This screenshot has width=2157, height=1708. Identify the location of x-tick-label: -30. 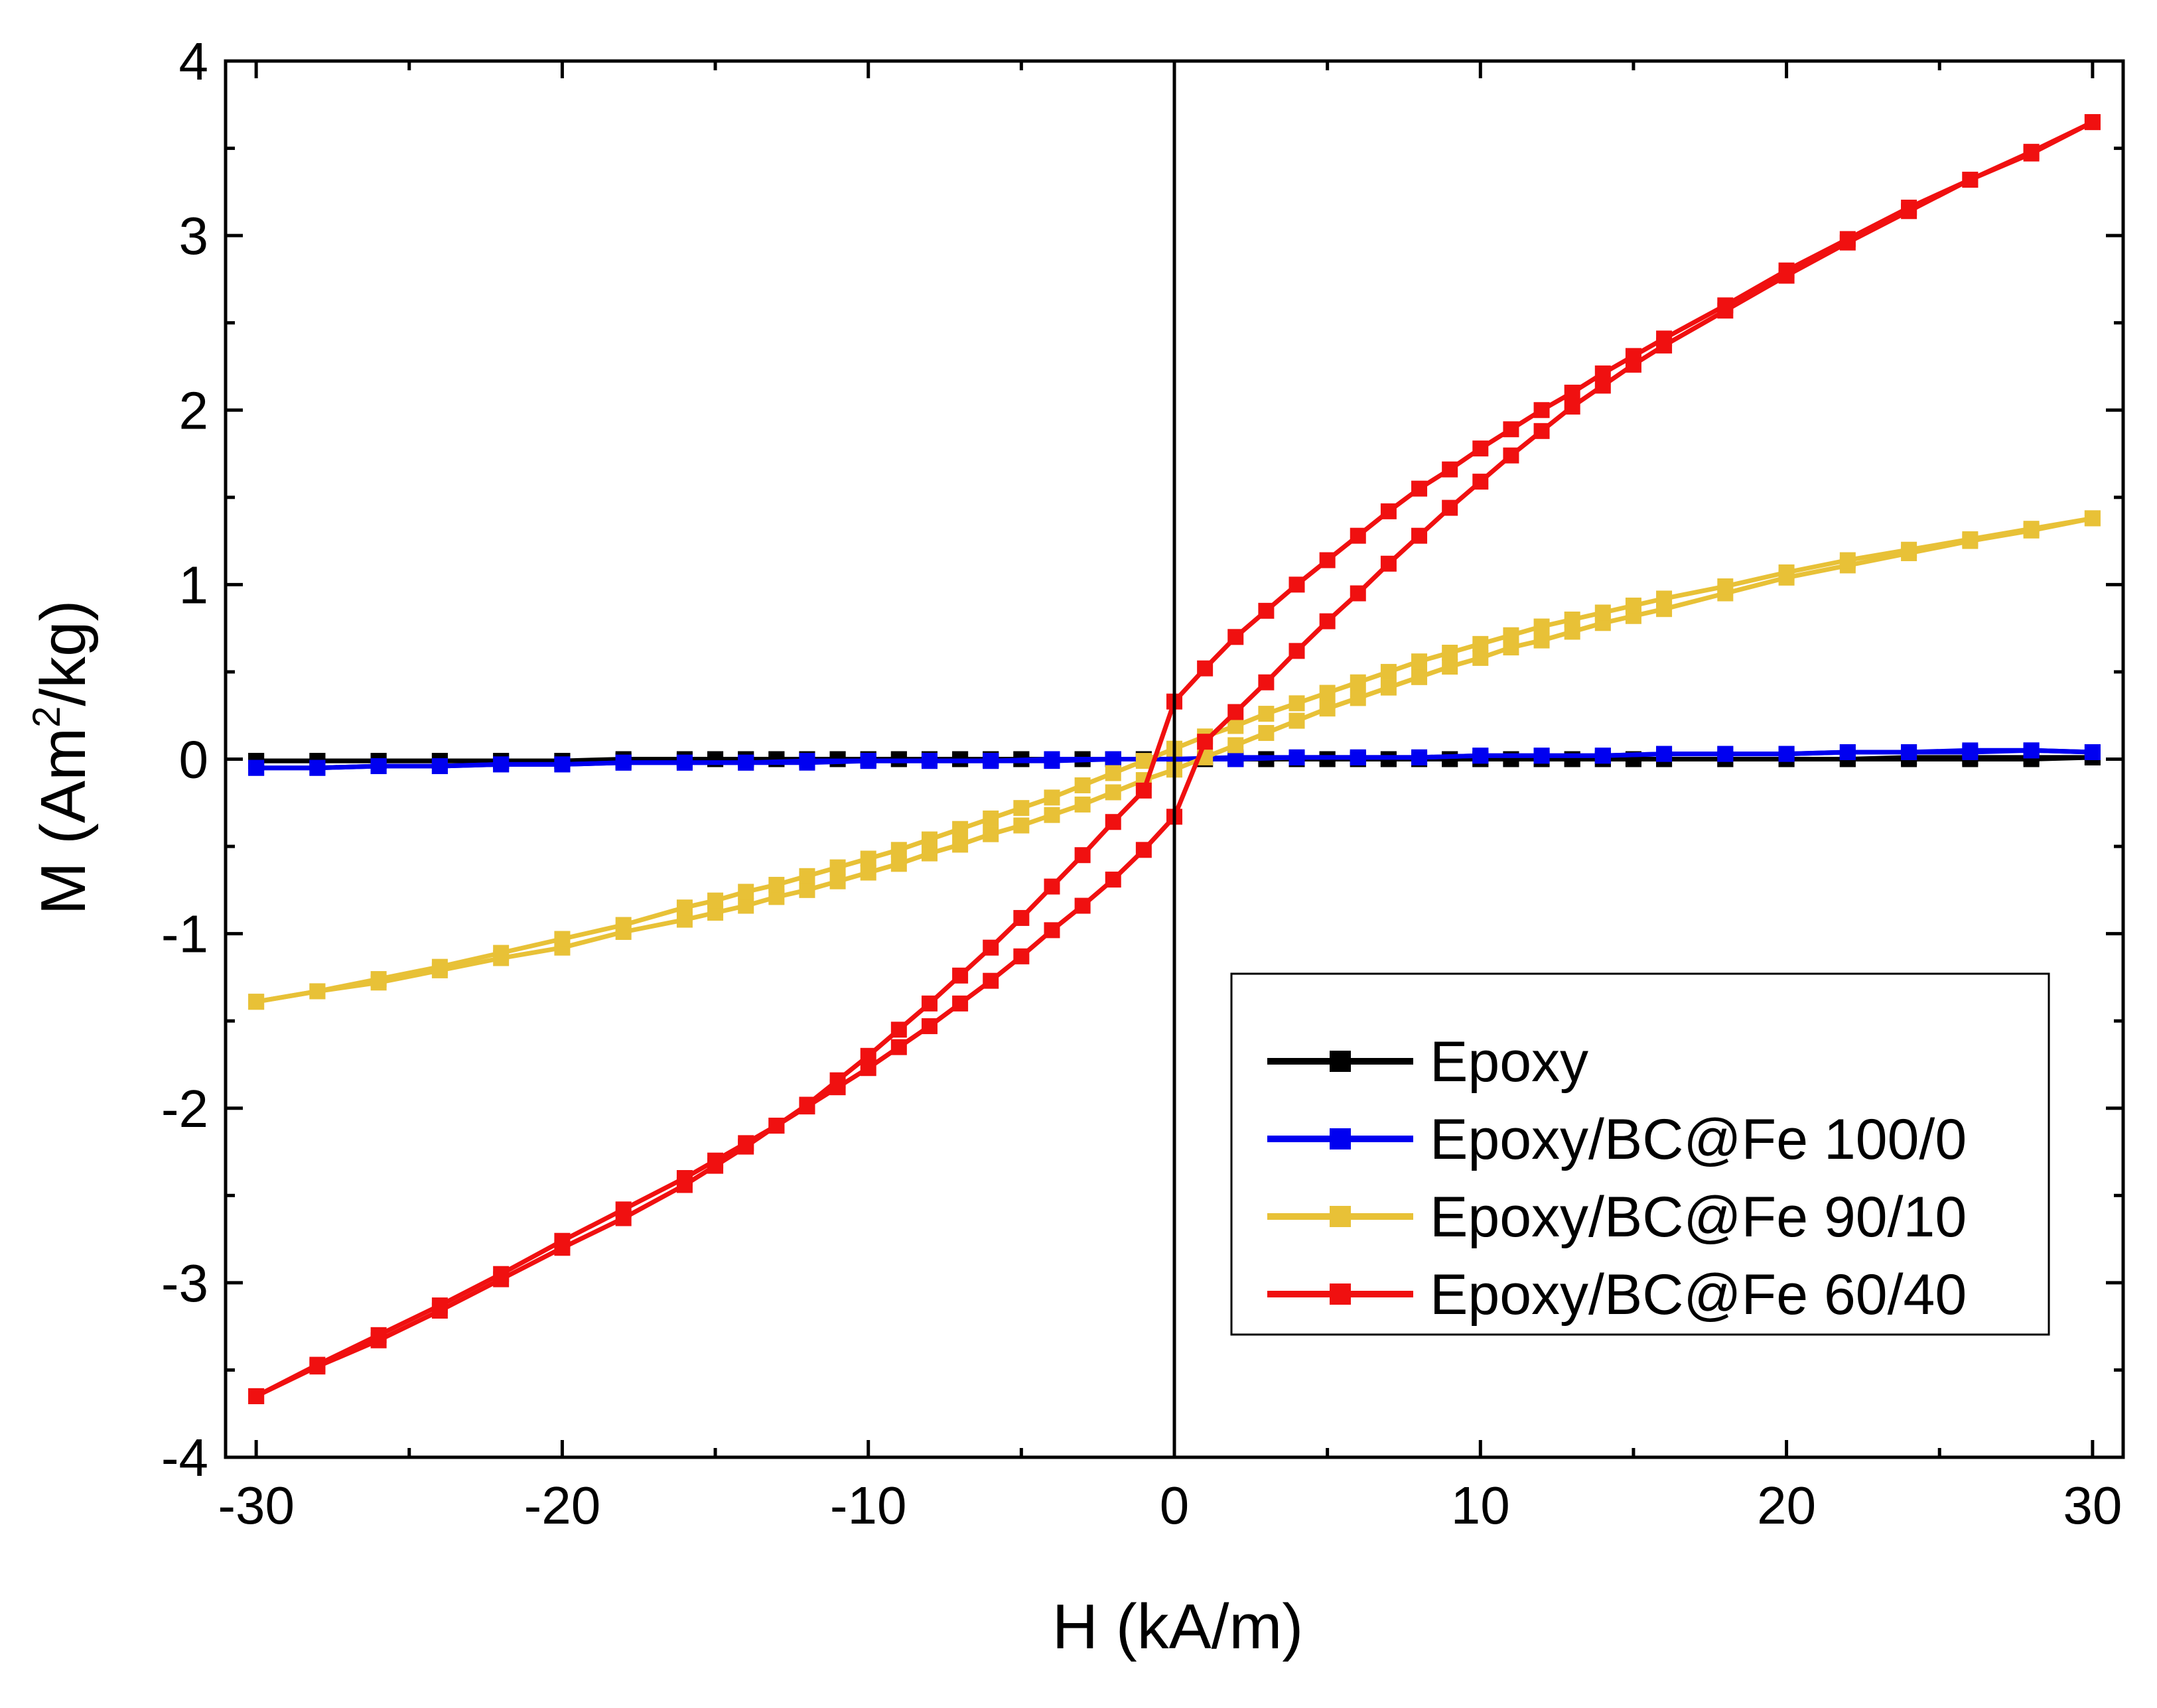
(256, 1505).